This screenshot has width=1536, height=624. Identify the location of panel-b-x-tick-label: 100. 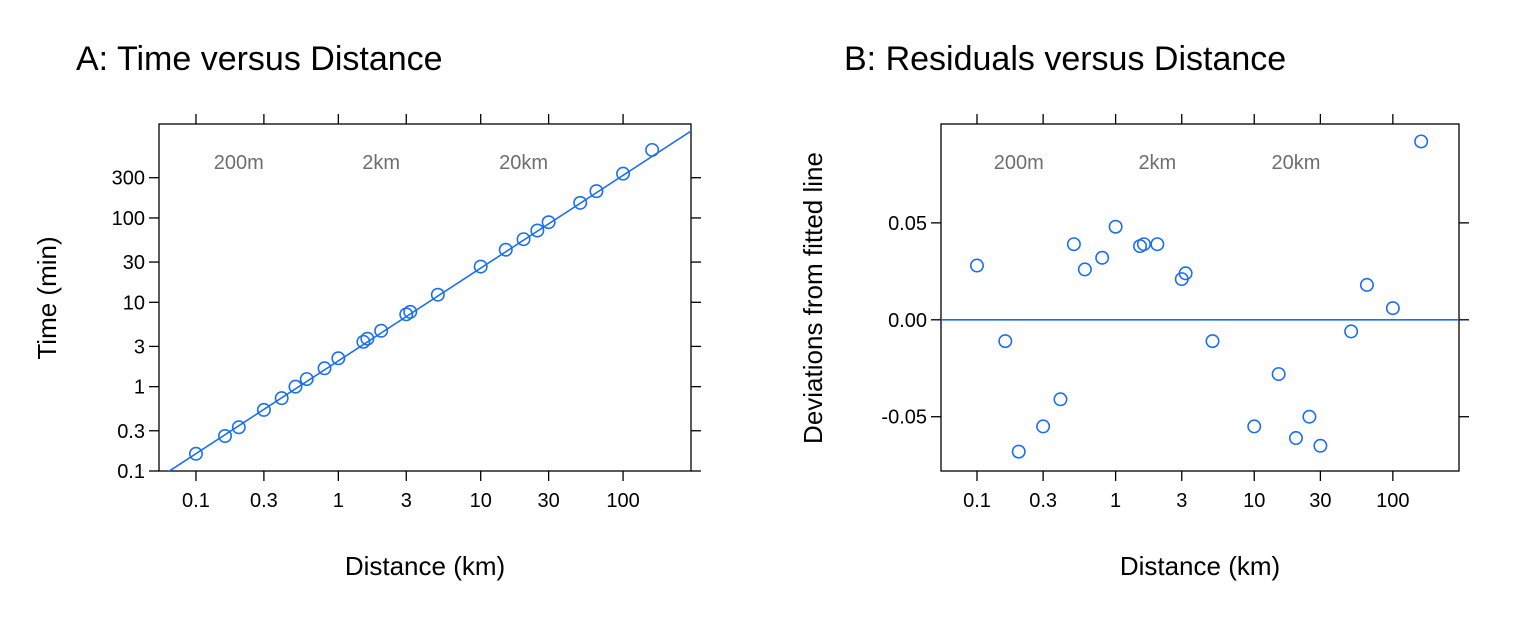
(1392, 501).